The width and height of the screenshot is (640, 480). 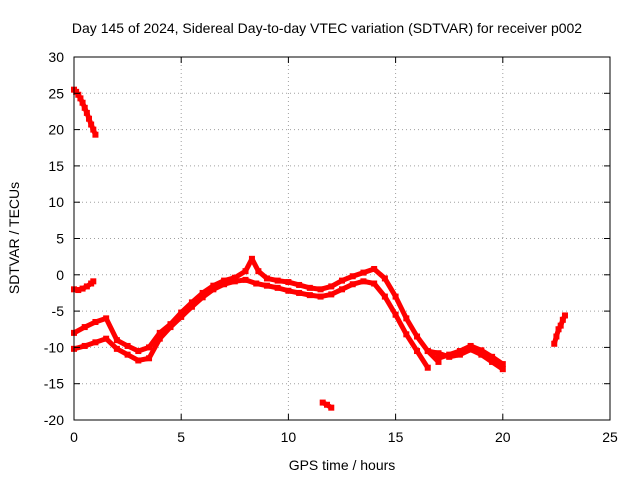 I want to click on y-tick-label: 30, so click(x=56, y=57).